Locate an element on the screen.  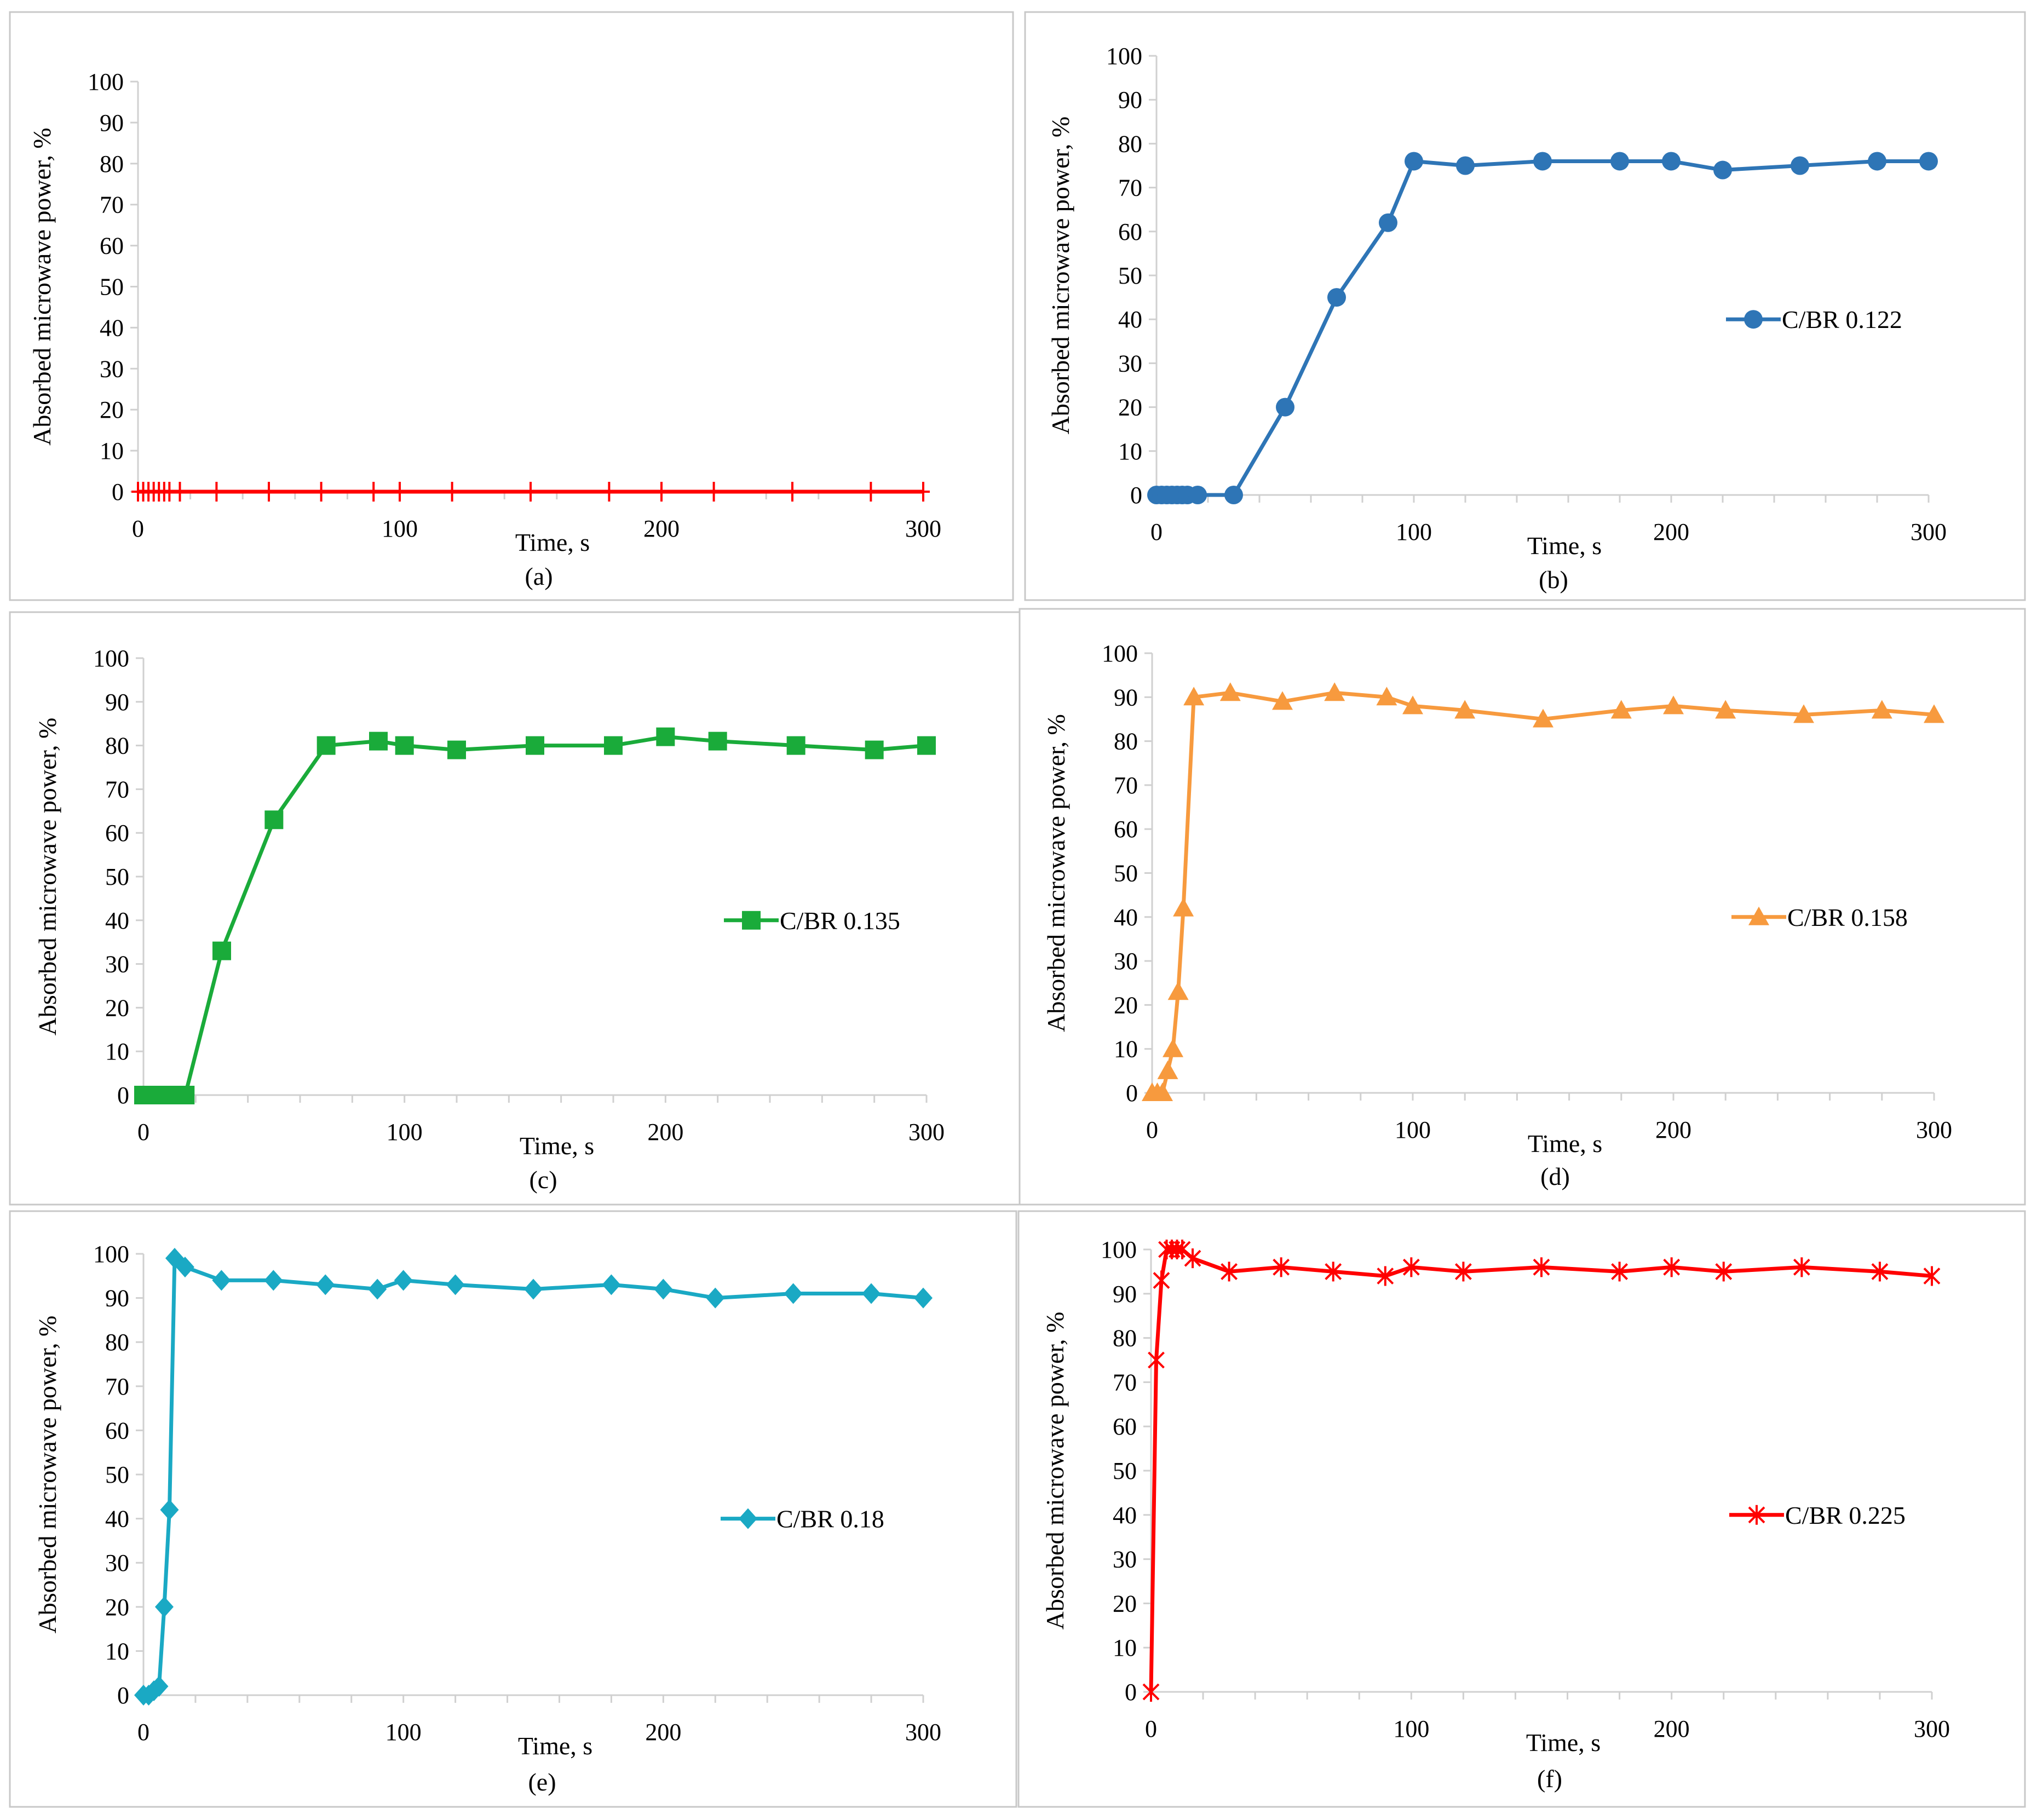
panel-caption: (a) is located at coordinates (539, 576).